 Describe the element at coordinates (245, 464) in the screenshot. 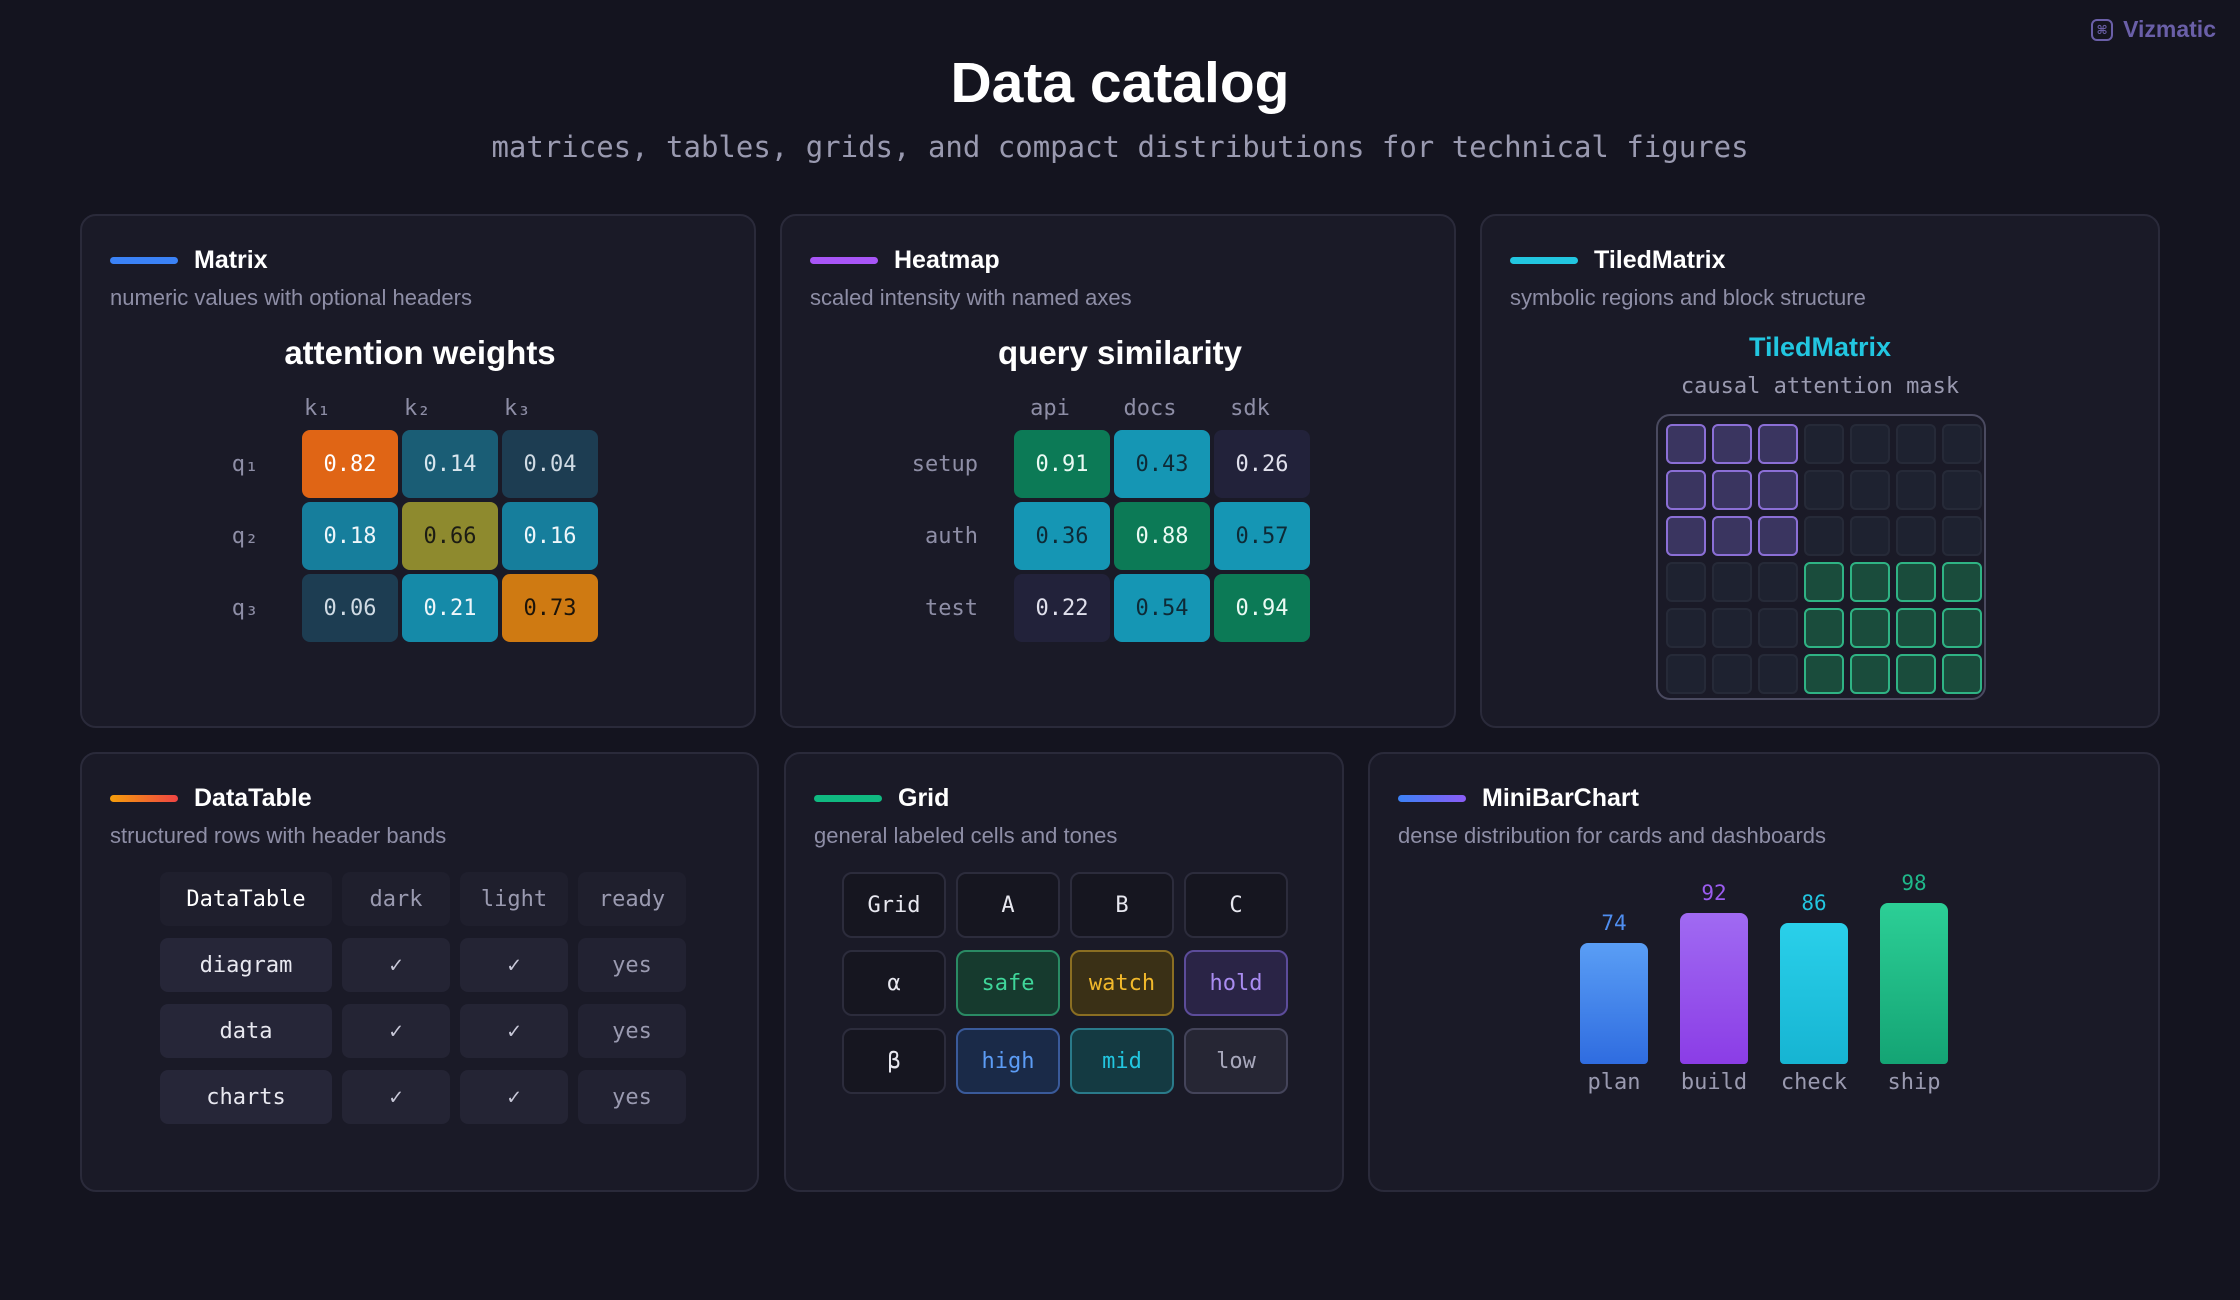

I see `row-header: q₁` at that location.